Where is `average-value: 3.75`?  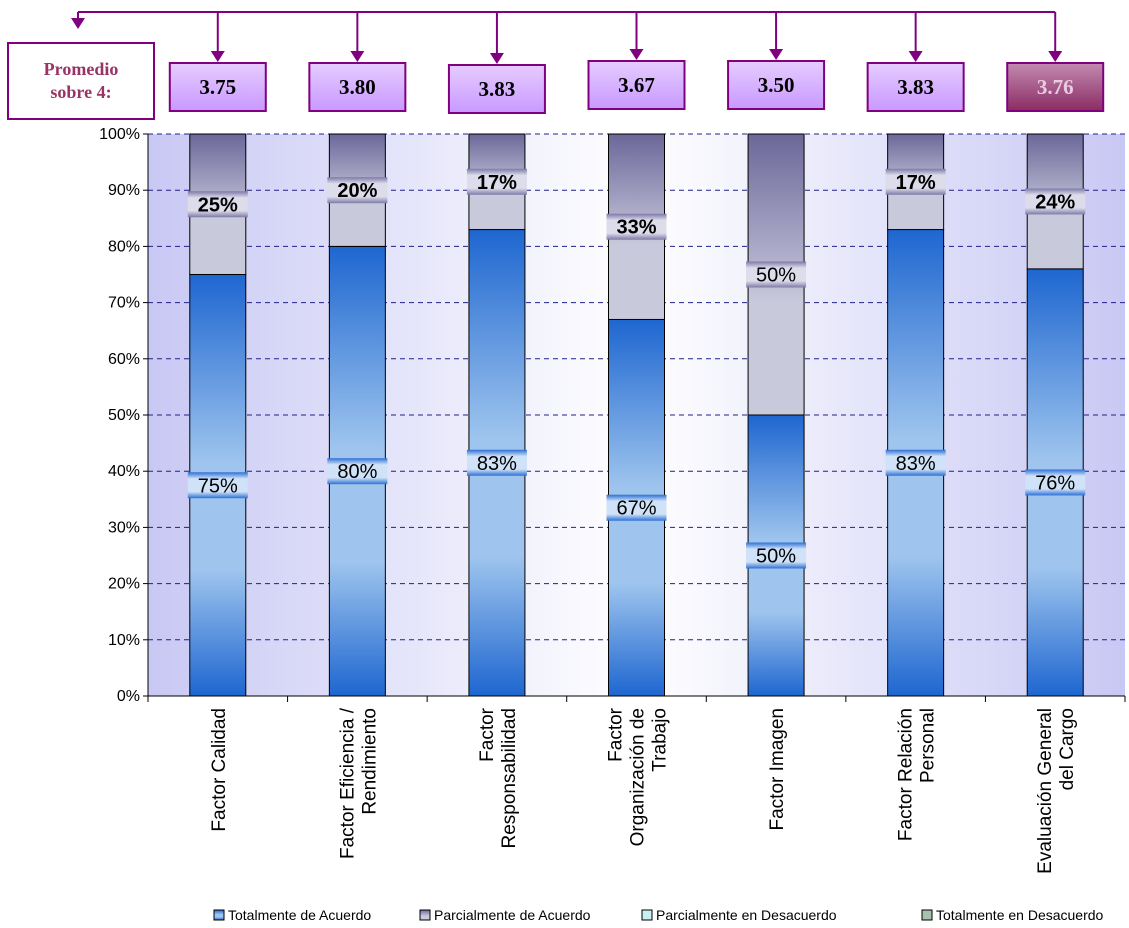
average-value: 3.75 is located at coordinates (217, 87).